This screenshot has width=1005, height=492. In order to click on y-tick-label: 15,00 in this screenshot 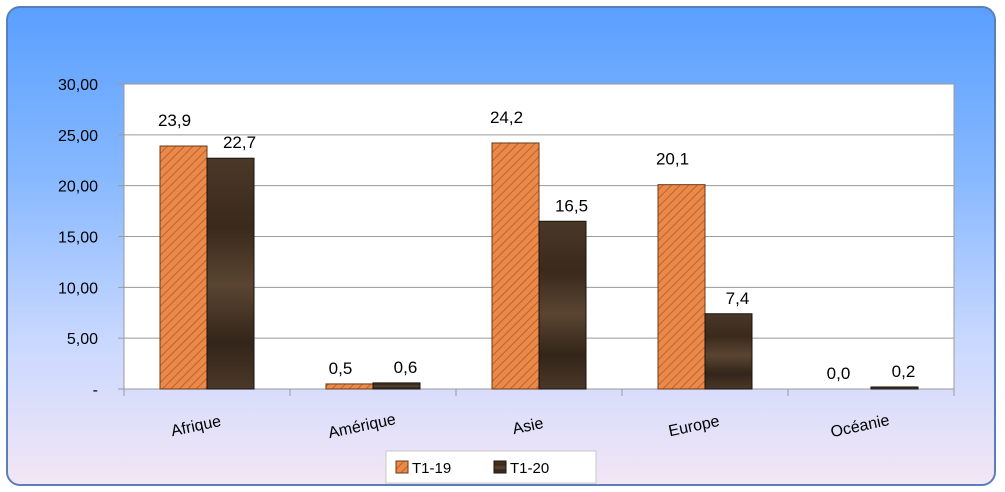, I will do `click(78, 238)`.